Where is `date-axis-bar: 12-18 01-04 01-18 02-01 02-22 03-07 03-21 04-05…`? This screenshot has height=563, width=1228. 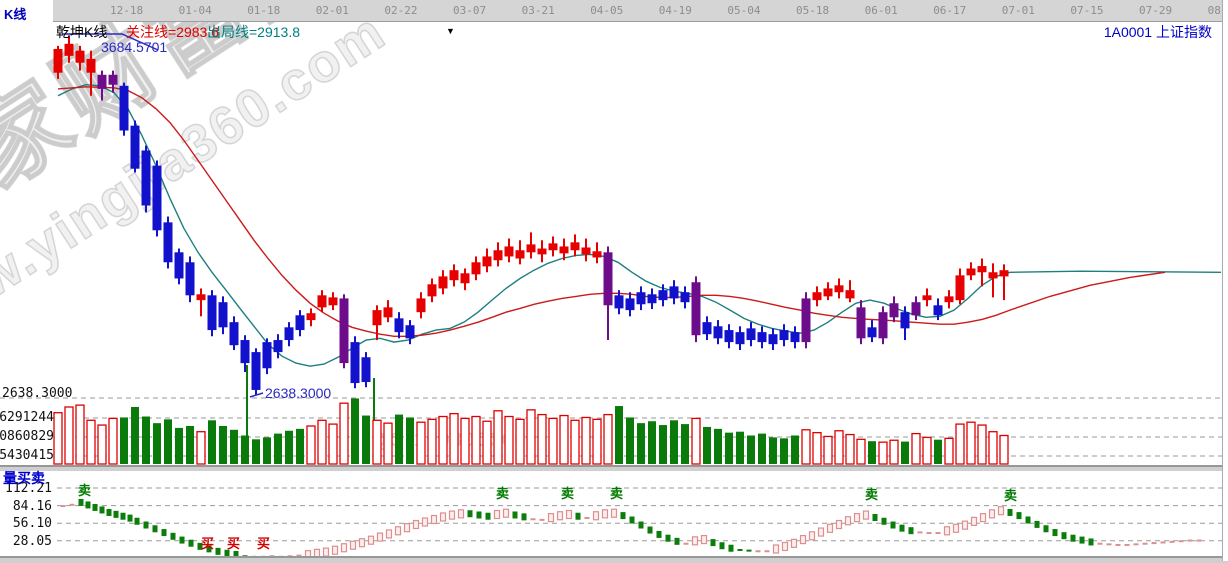 date-axis-bar: 12-18 01-04 01-18 02-01 02-22 03-07 03-21 04-05… is located at coordinates (640, 11).